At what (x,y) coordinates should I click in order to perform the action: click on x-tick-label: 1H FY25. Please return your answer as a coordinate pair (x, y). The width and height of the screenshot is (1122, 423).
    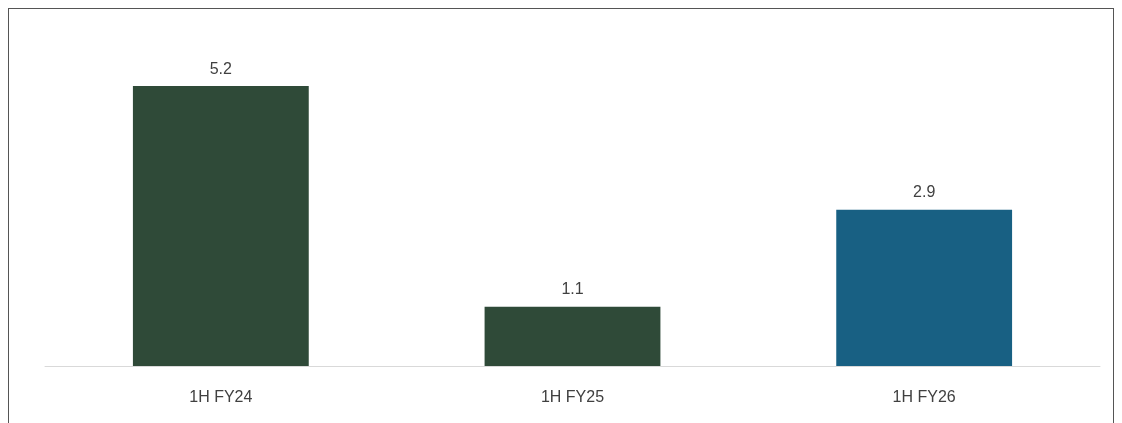
    Looking at the image, I should click on (572, 396).